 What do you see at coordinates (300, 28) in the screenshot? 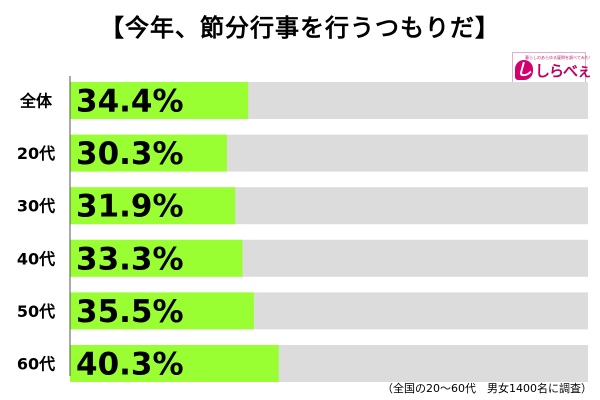
I see `chart-title: 【今年、節分行事を行うつもりだ】` at bounding box center [300, 28].